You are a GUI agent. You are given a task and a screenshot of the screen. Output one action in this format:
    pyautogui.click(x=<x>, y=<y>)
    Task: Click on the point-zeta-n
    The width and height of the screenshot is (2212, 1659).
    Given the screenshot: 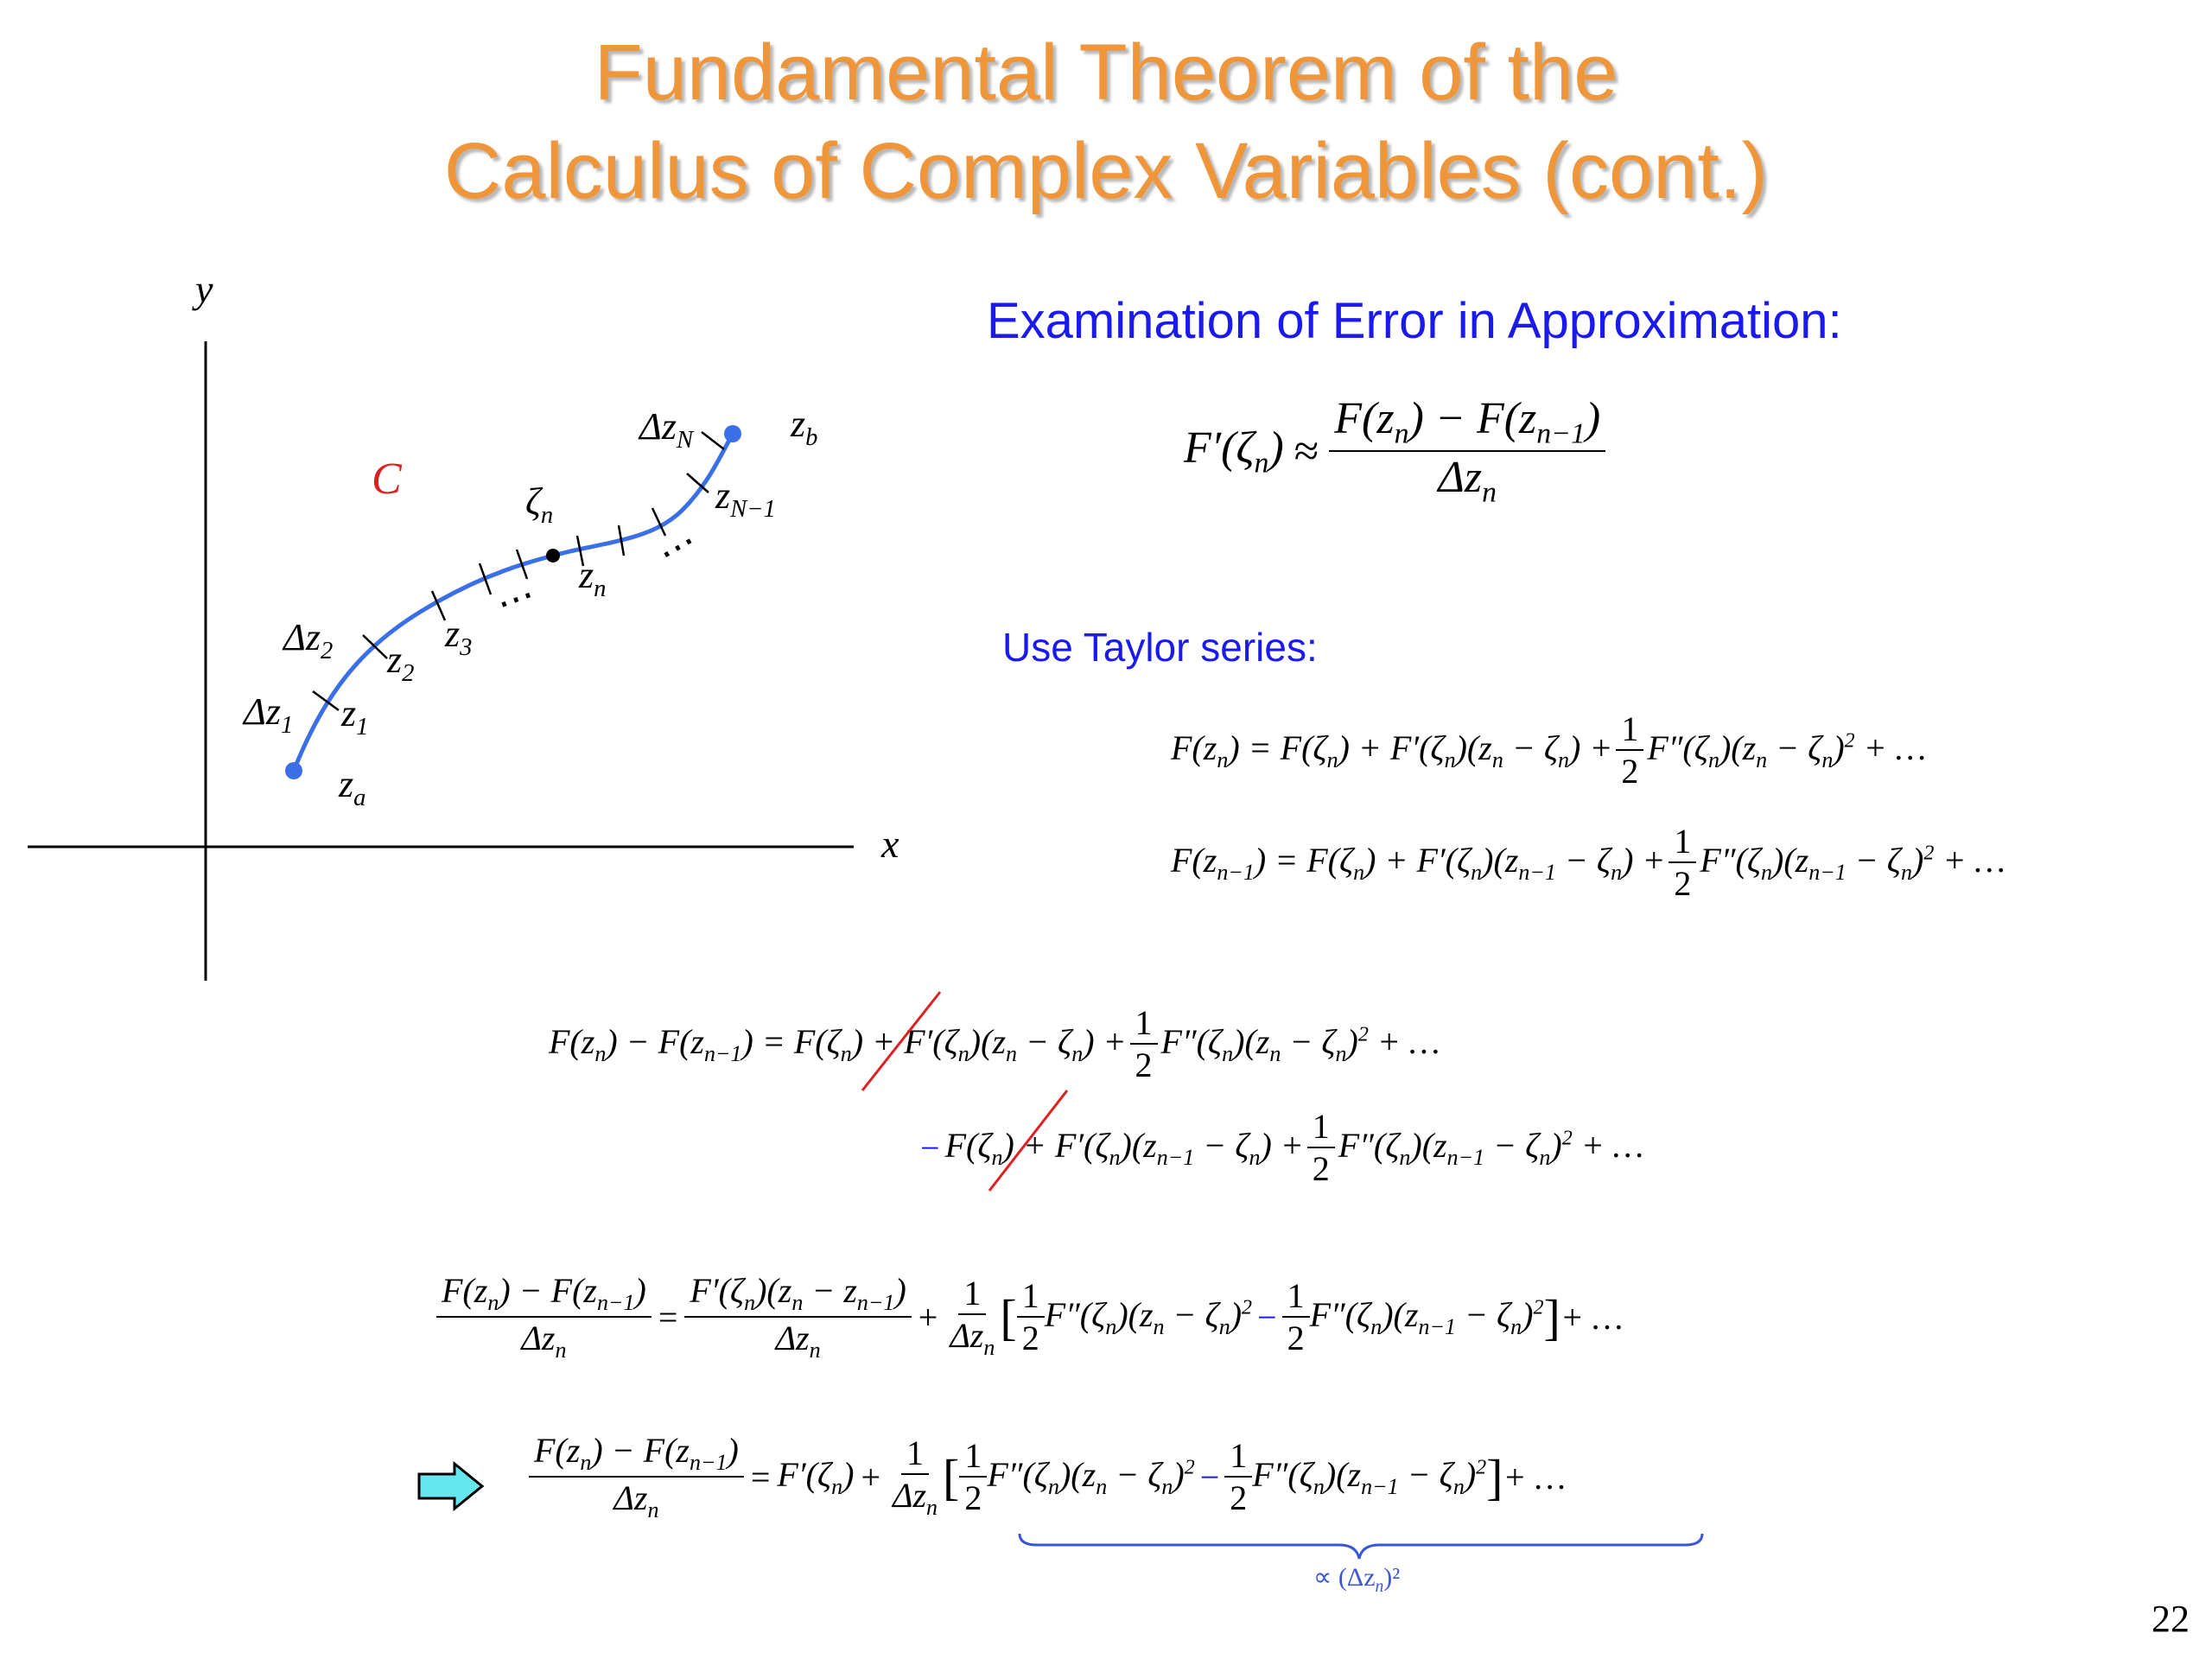 What is the action you would take?
    pyautogui.click(x=553, y=556)
    